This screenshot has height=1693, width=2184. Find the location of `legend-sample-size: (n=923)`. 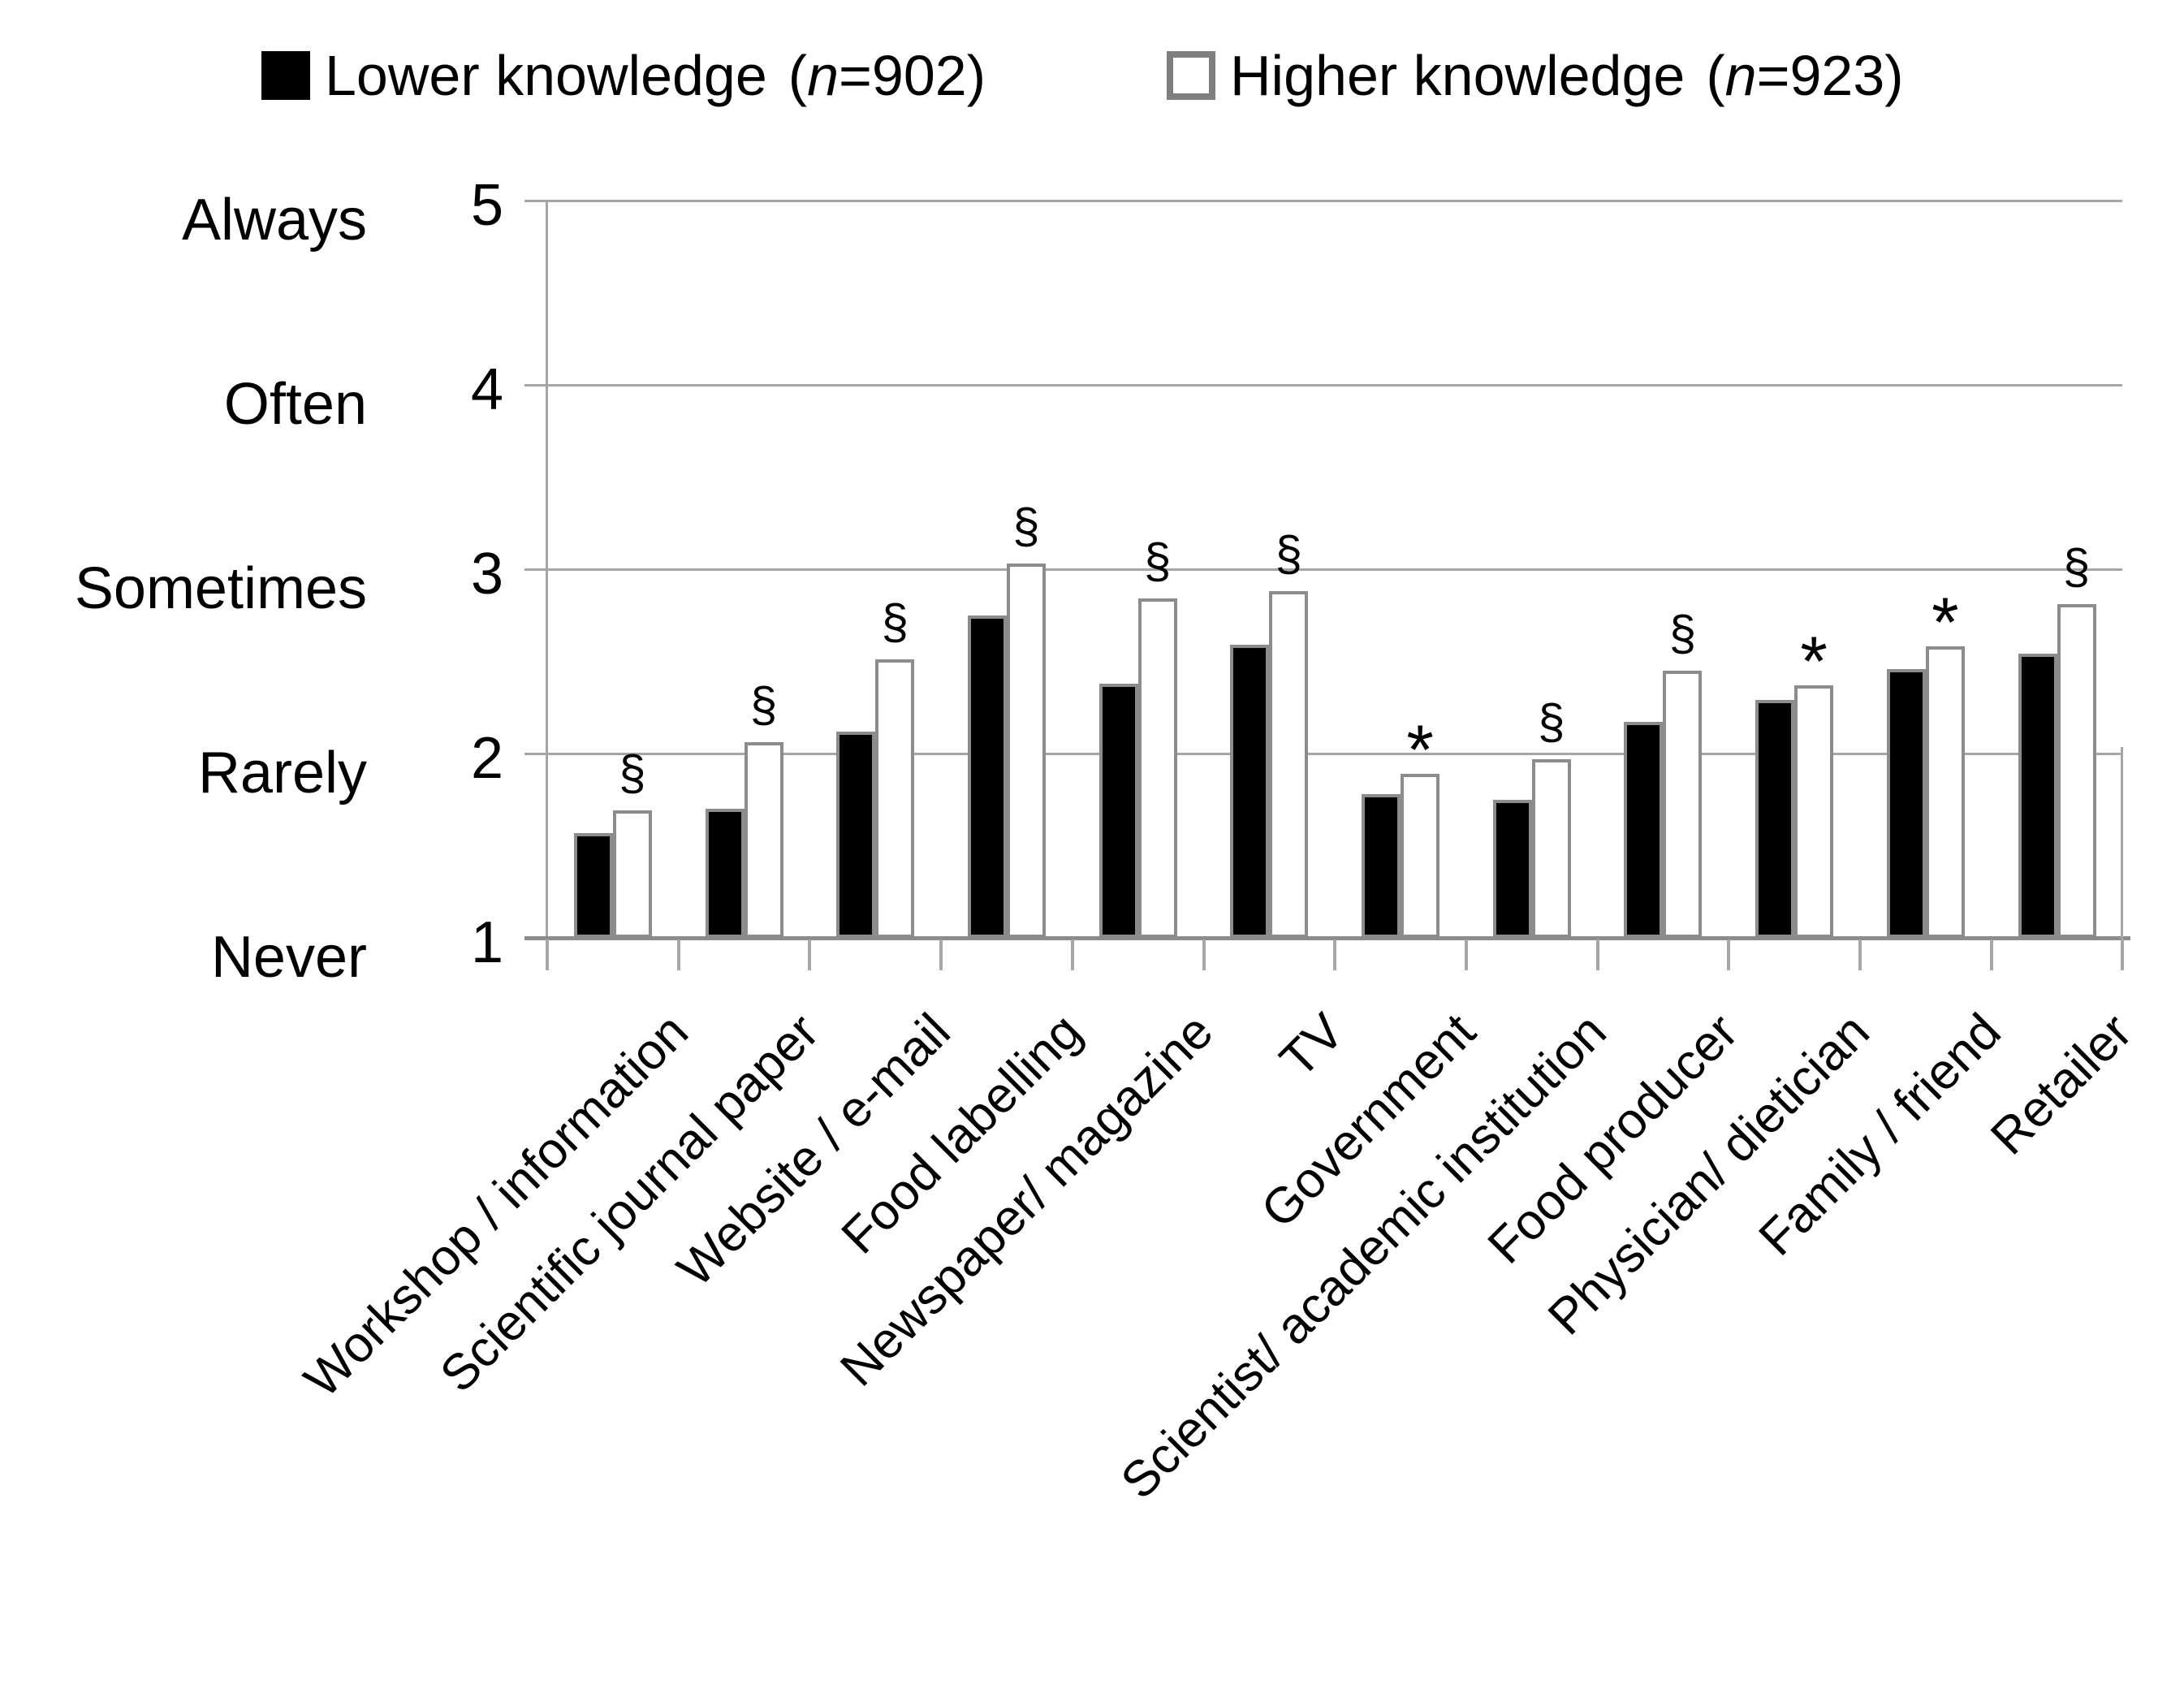

legend-sample-size: (n=923) is located at coordinates (1805, 75).